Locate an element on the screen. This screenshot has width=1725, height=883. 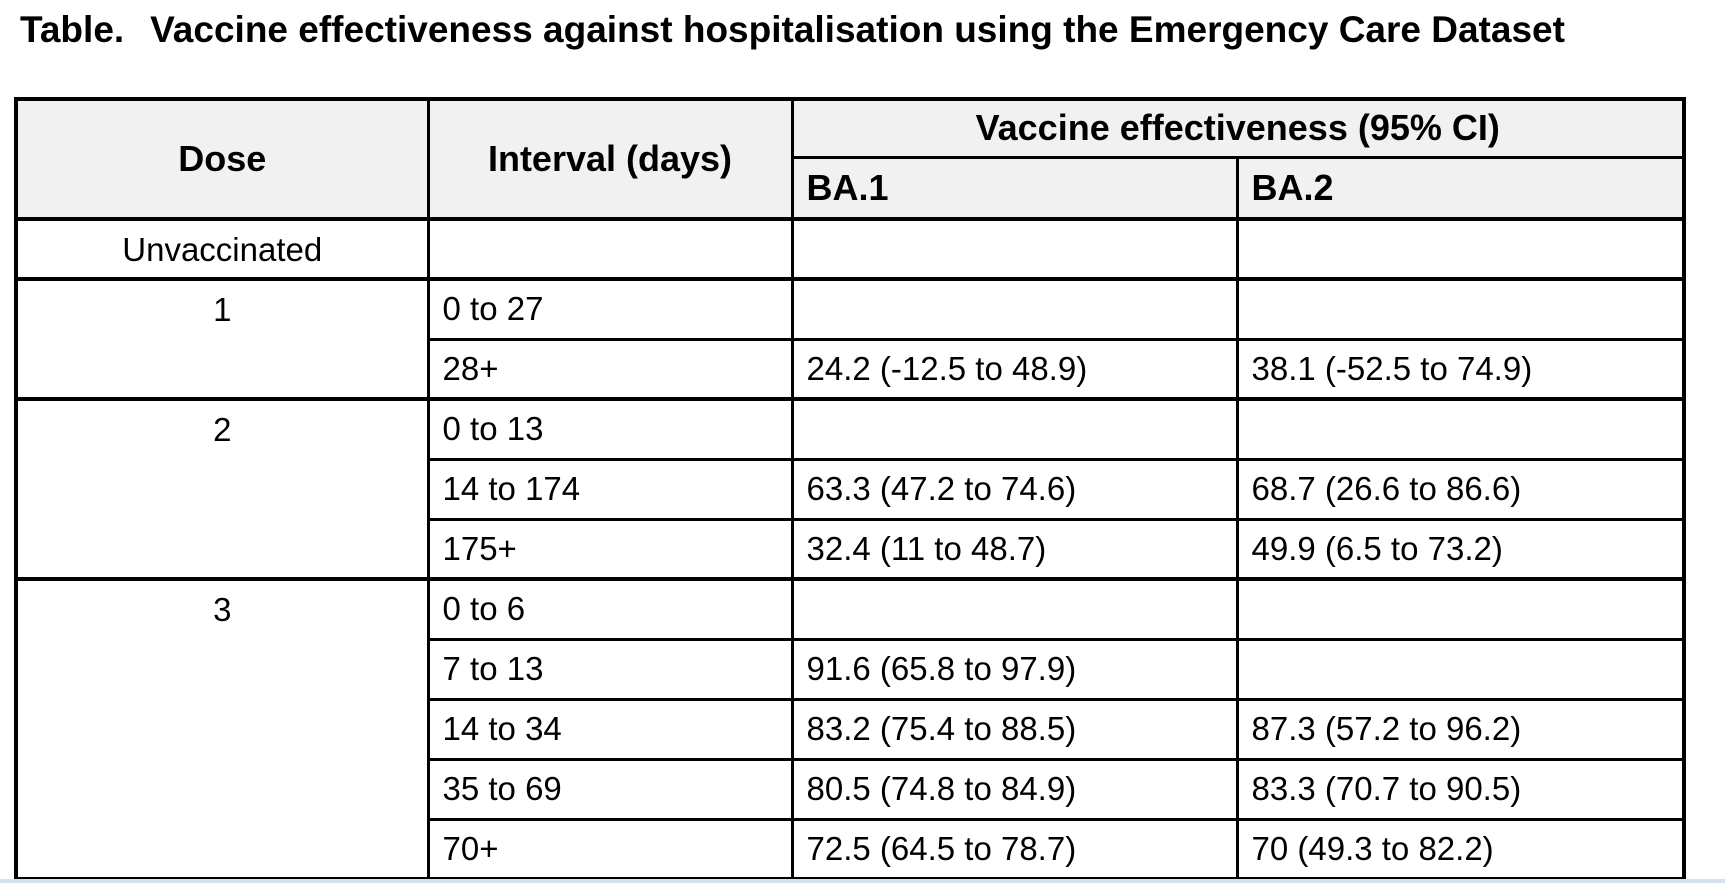
interval-cell is located at coordinates (610, 249).